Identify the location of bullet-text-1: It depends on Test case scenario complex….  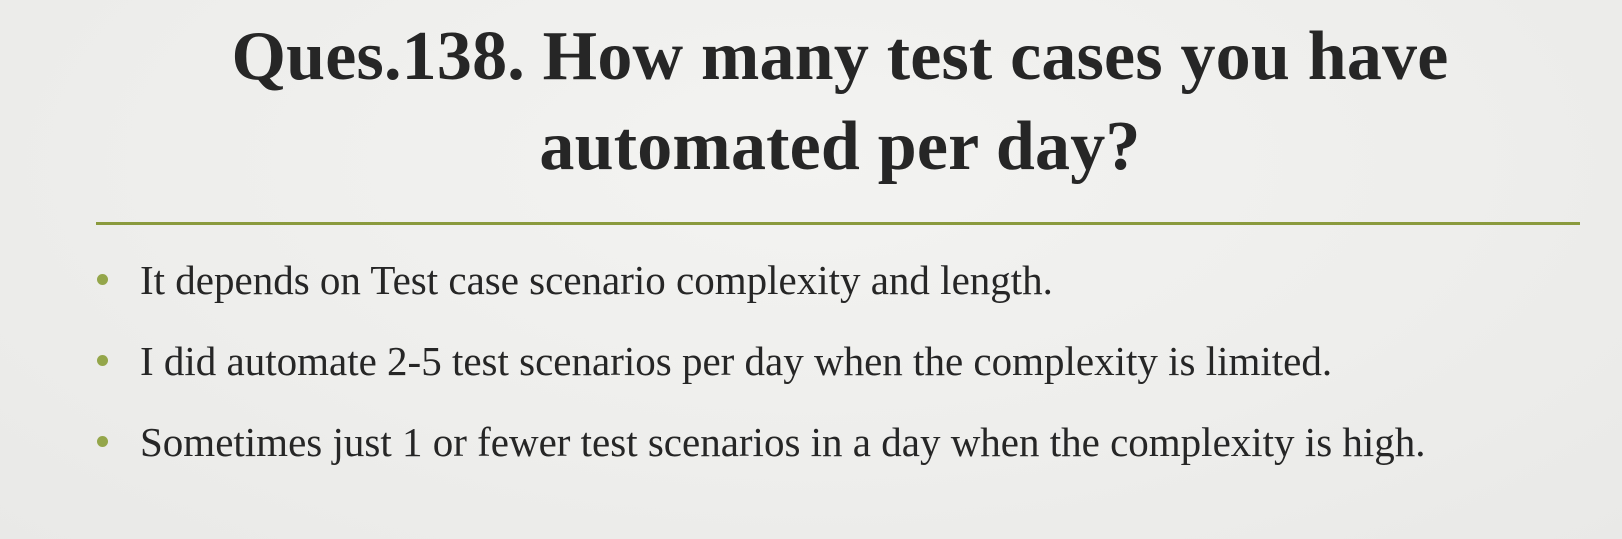
(596, 280).